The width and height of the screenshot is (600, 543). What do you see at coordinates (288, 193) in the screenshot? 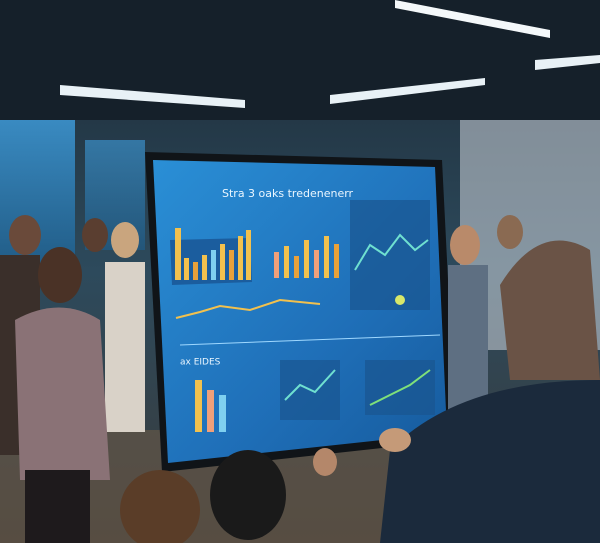
I see `screen-title: Stra 3 oaks tredenenerr` at bounding box center [288, 193].